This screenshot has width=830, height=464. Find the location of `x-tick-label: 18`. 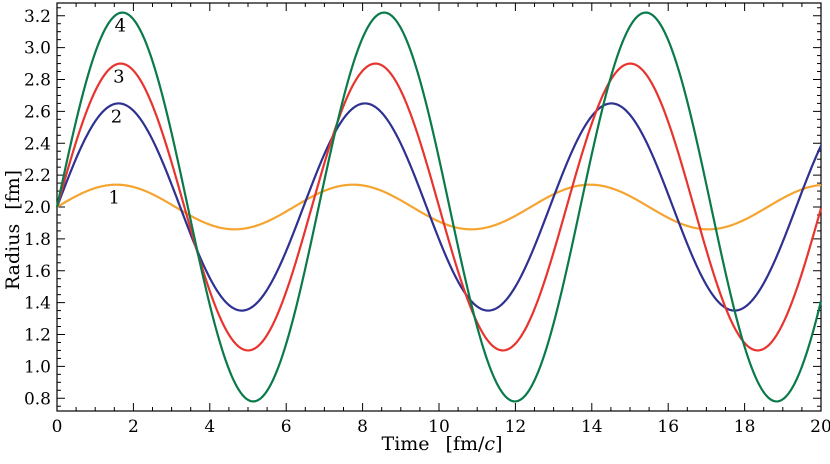

x-tick-label: 18 is located at coordinates (745, 427).